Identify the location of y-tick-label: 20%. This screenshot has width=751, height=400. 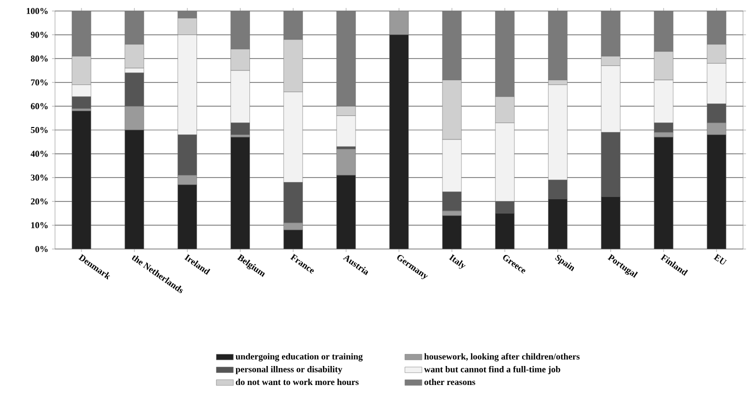
(39, 201).